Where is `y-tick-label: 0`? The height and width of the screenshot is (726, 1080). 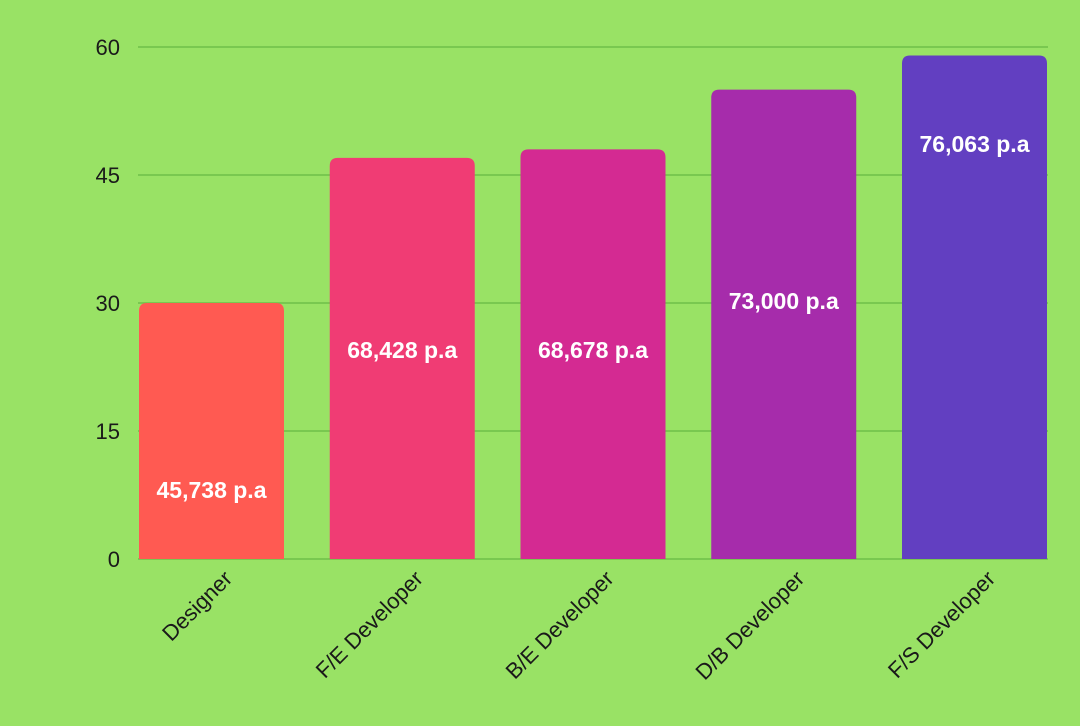
y-tick-label: 0 is located at coordinates (114, 559).